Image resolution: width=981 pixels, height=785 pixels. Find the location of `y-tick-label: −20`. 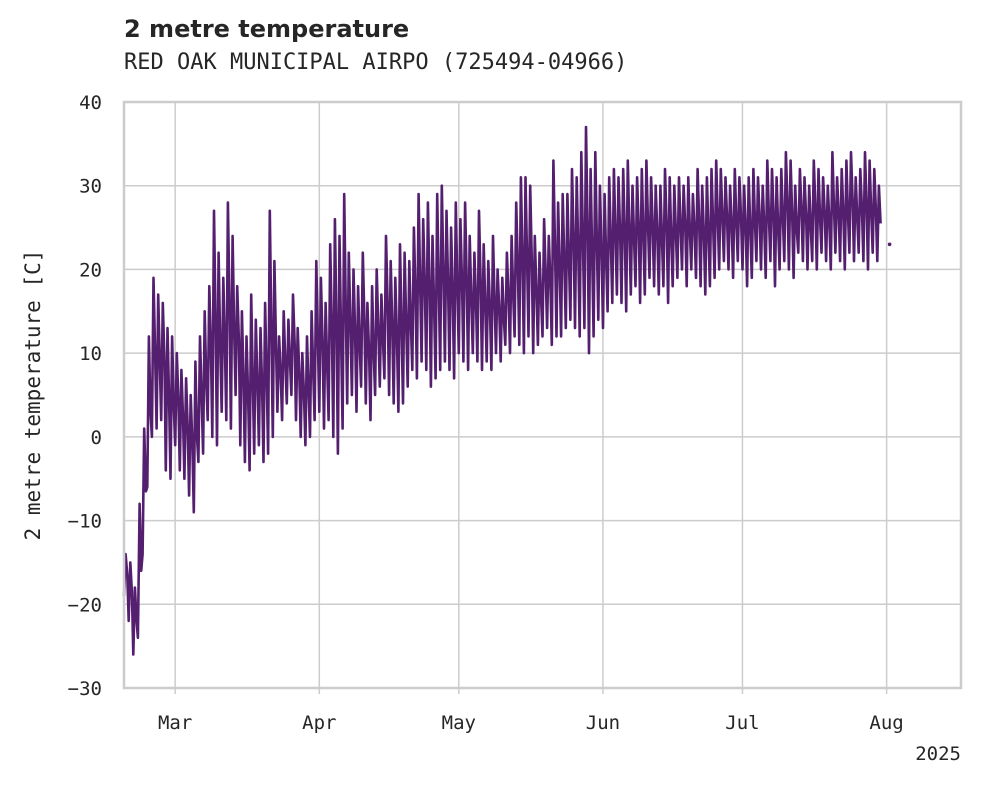

y-tick-label: −20 is located at coordinates (85, 605).